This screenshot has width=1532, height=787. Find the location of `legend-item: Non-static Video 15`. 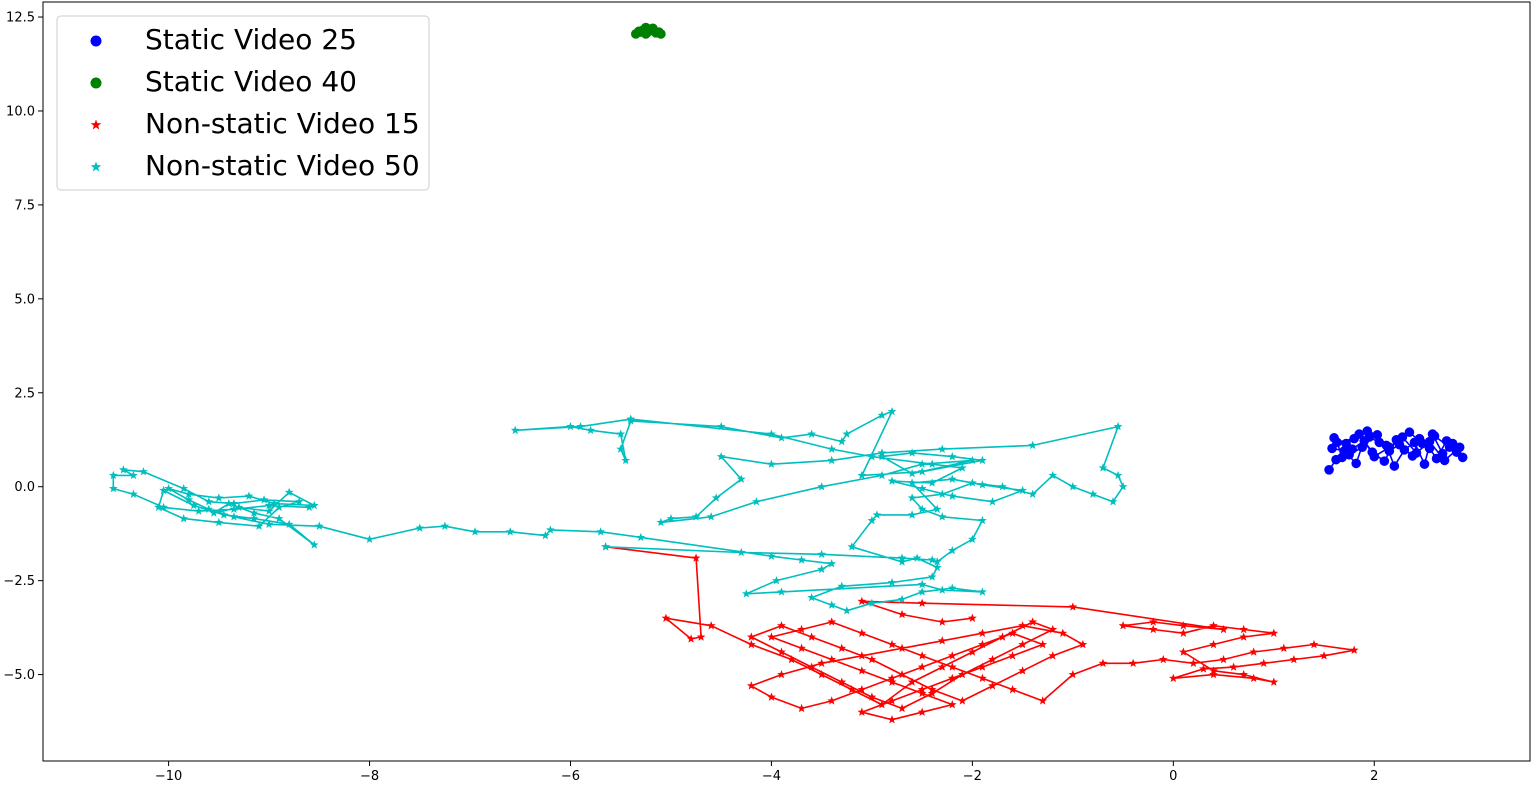

legend-item: Non-static Video 15 is located at coordinates (255, 123).